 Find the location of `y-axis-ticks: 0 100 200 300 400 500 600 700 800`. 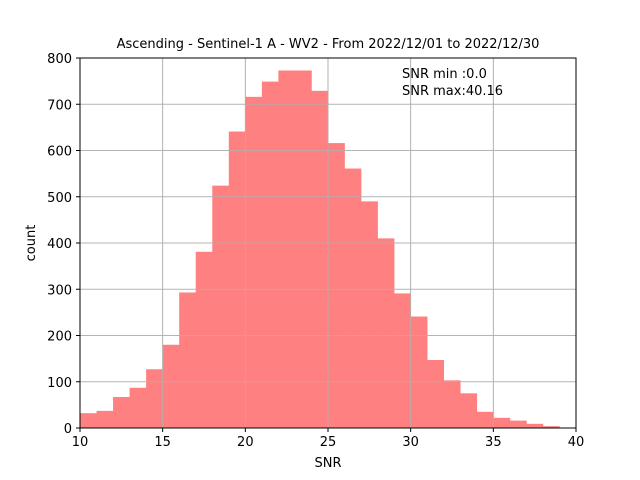

y-axis-ticks: 0 100 200 300 400 500 600 700 800 is located at coordinates (63, 244).